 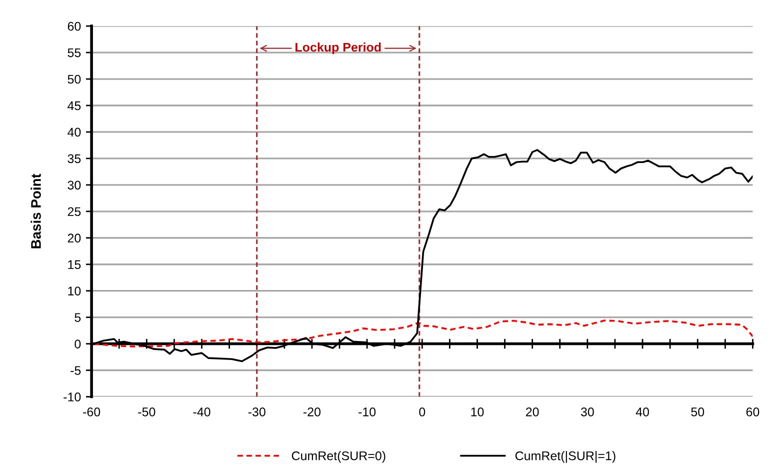 I want to click on legend-label: CumRet(SUR=0), so click(x=339, y=457).